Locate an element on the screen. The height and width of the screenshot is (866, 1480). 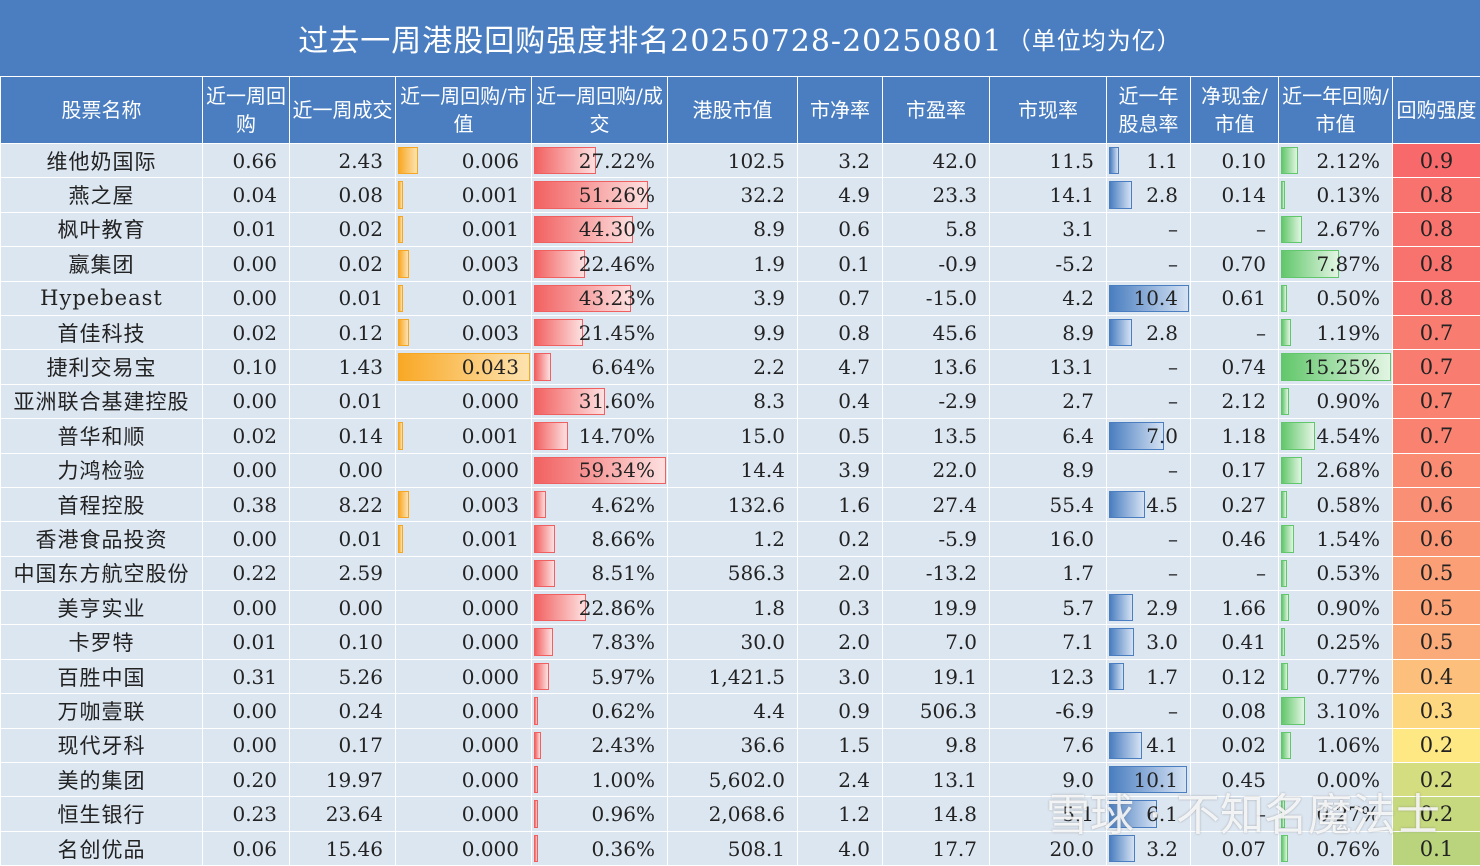
buyback-volume-value: 1.00% is located at coordinates (629, 780).